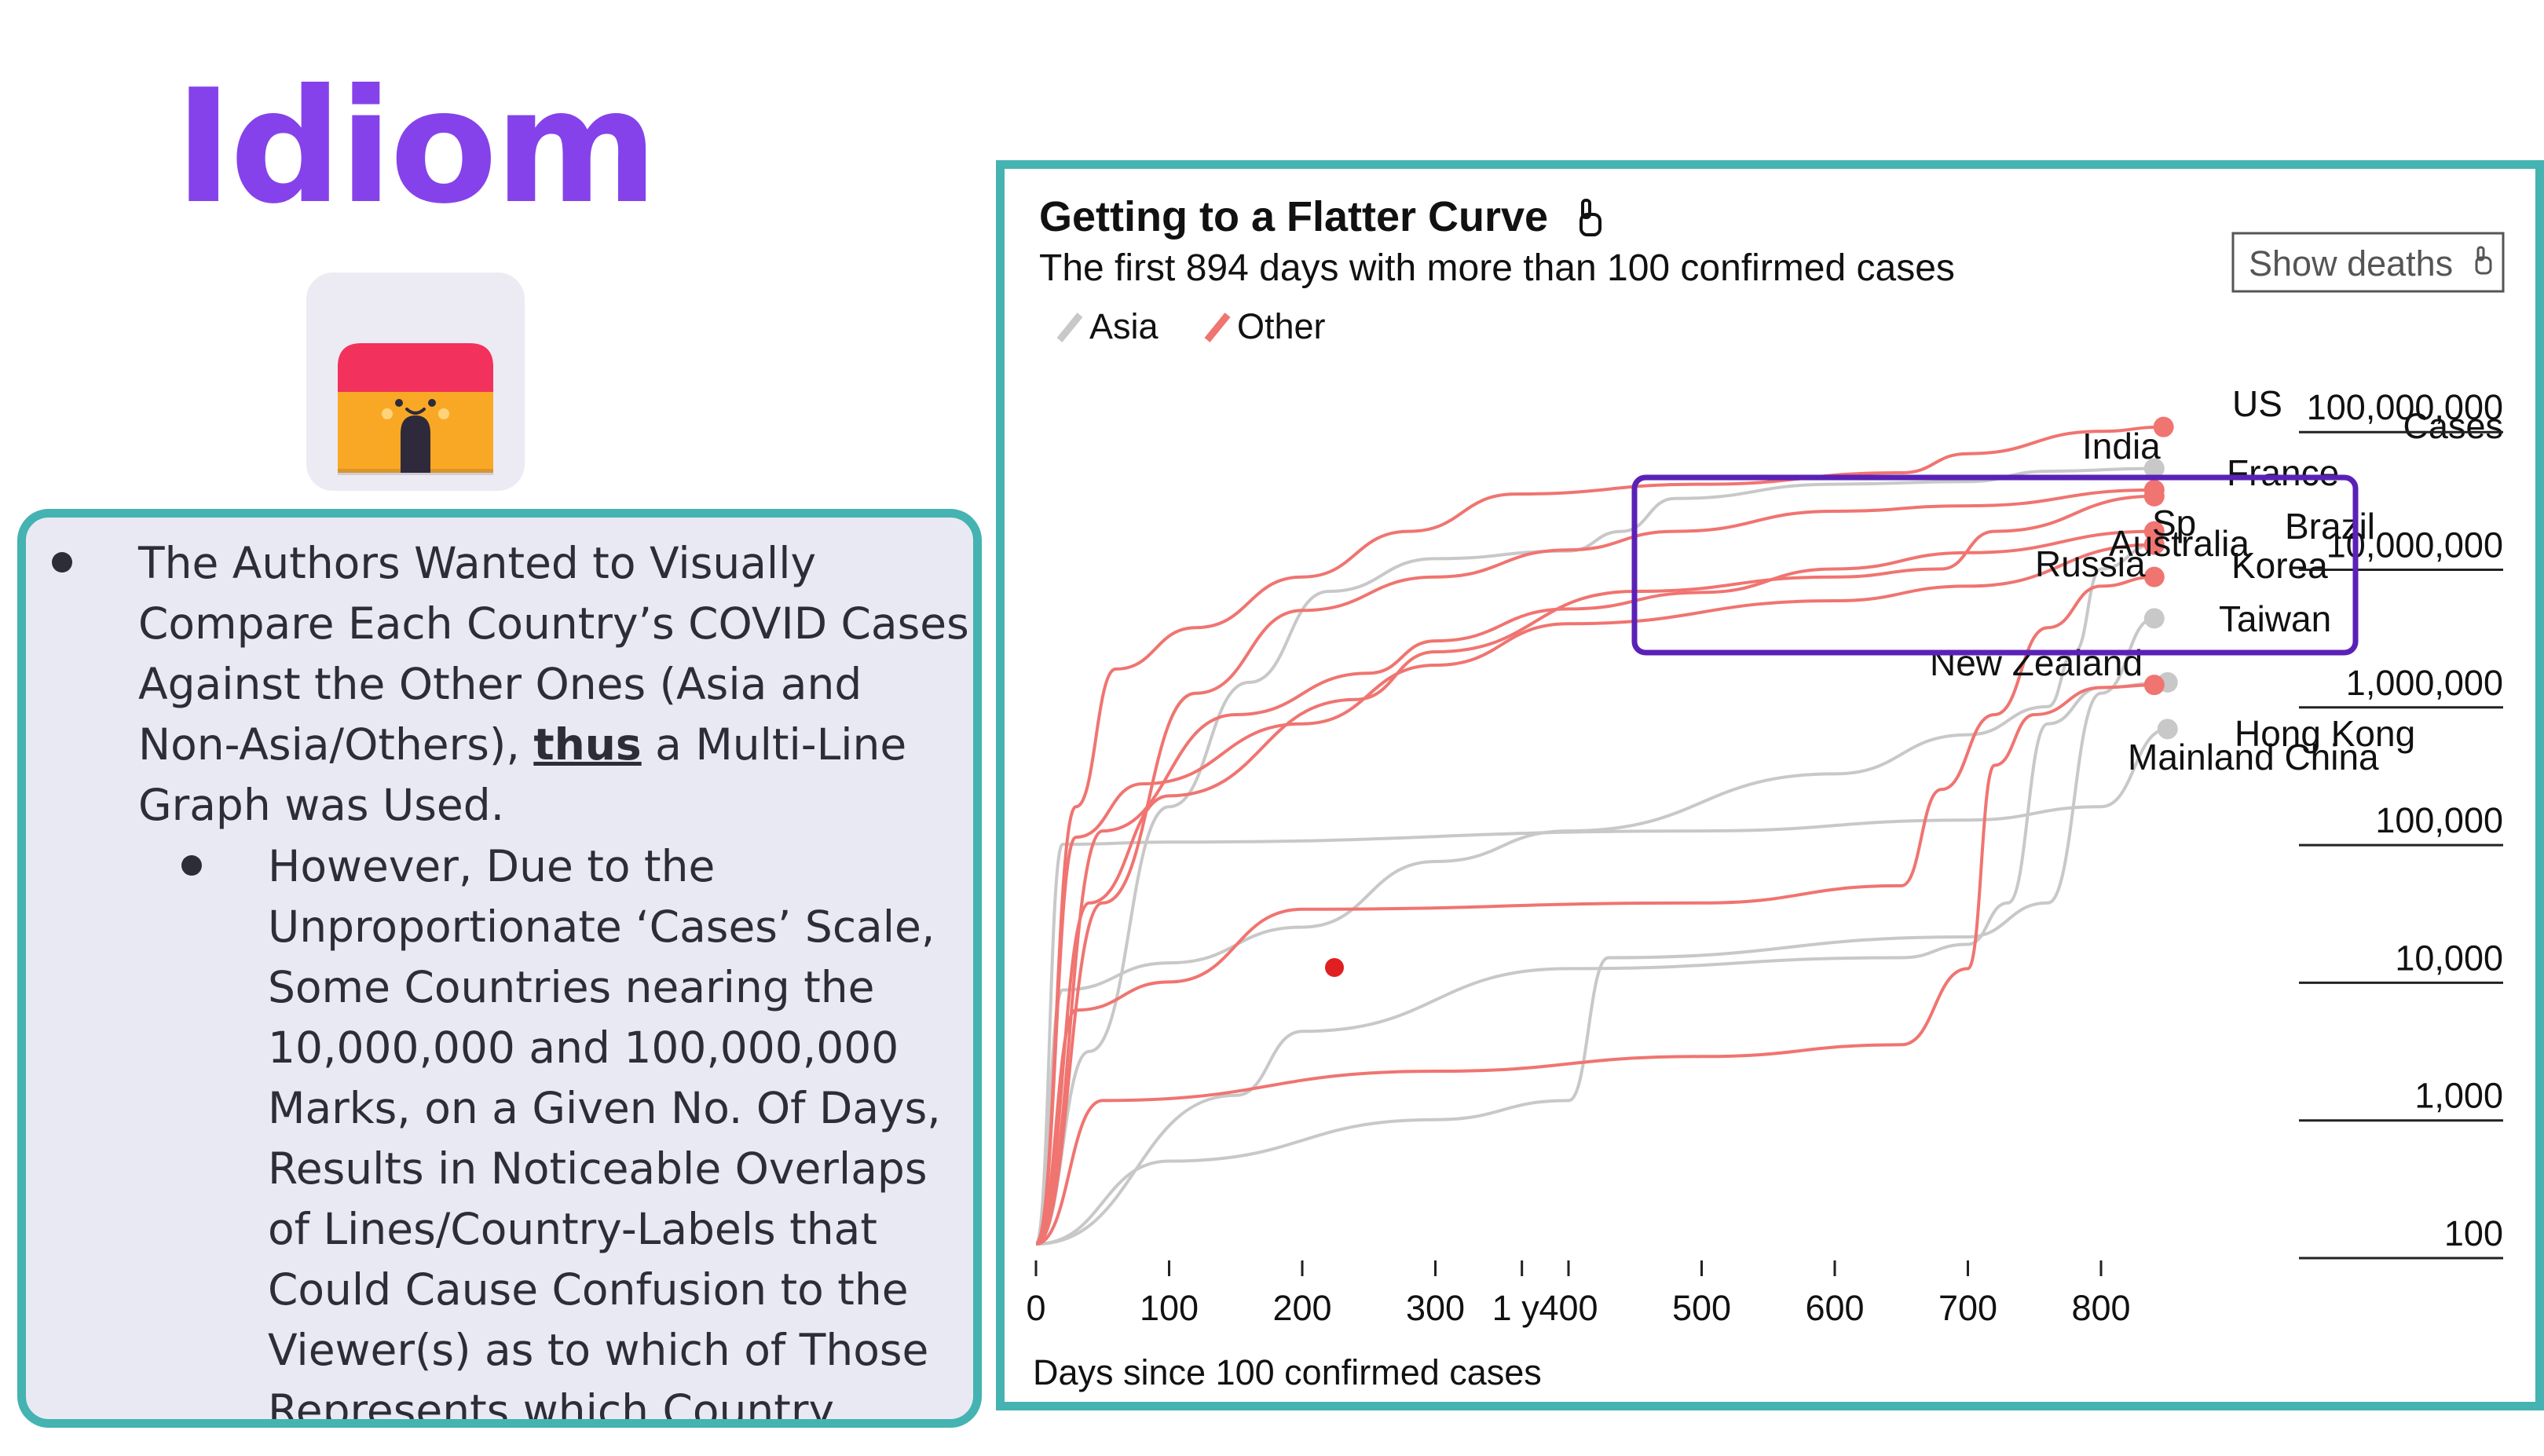  Describe the element at coordinates (1995, 565) in the screenshot. I see `overlap-highlight-box` at that location.